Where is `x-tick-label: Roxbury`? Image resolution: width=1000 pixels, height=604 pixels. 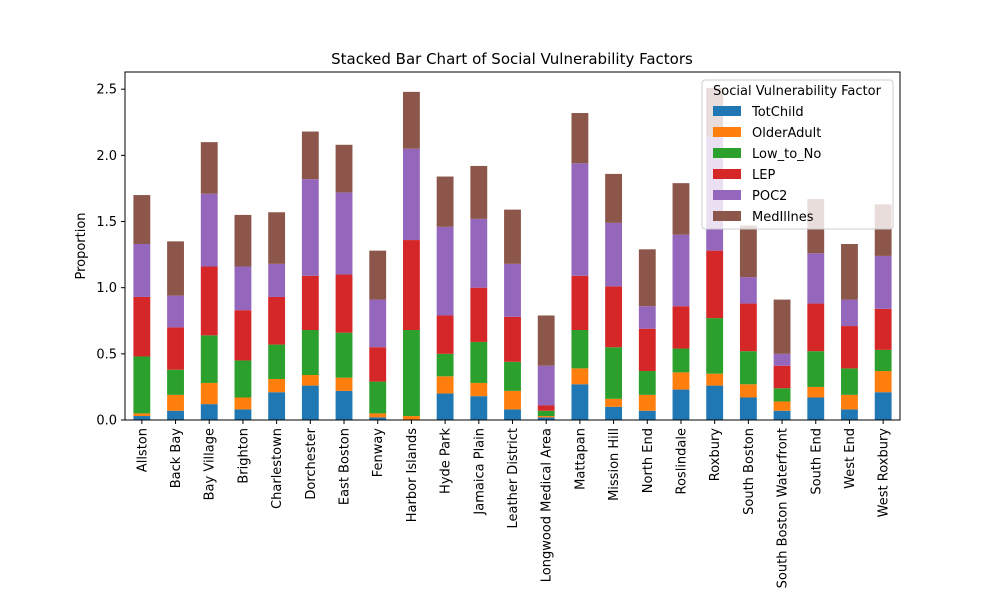 x-tick-label: Roxbury is located at coordinates (715, 455).